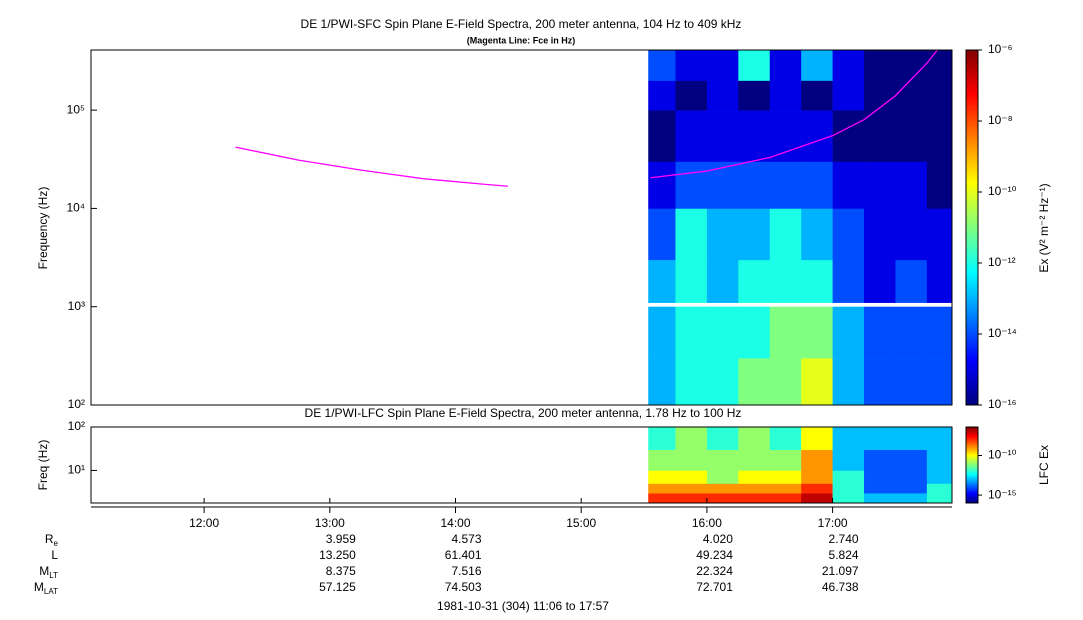  What do you see at coordinates (840, 571) in the screenshot?
I see `ephemeris-value: 21.097` at bounding box center [840, 571].